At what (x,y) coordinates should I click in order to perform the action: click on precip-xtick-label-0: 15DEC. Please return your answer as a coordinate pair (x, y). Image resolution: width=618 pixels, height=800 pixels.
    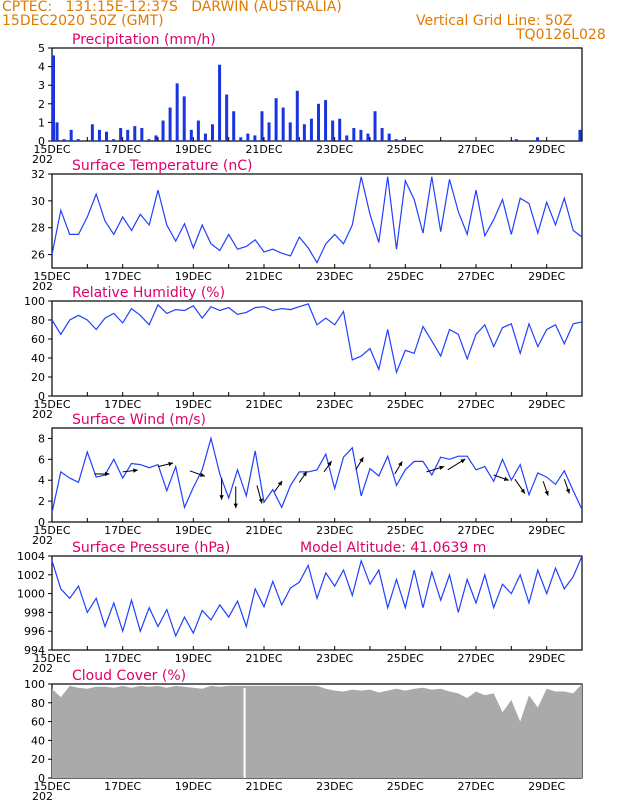
    Looking at the image, I should click on (51, 149).